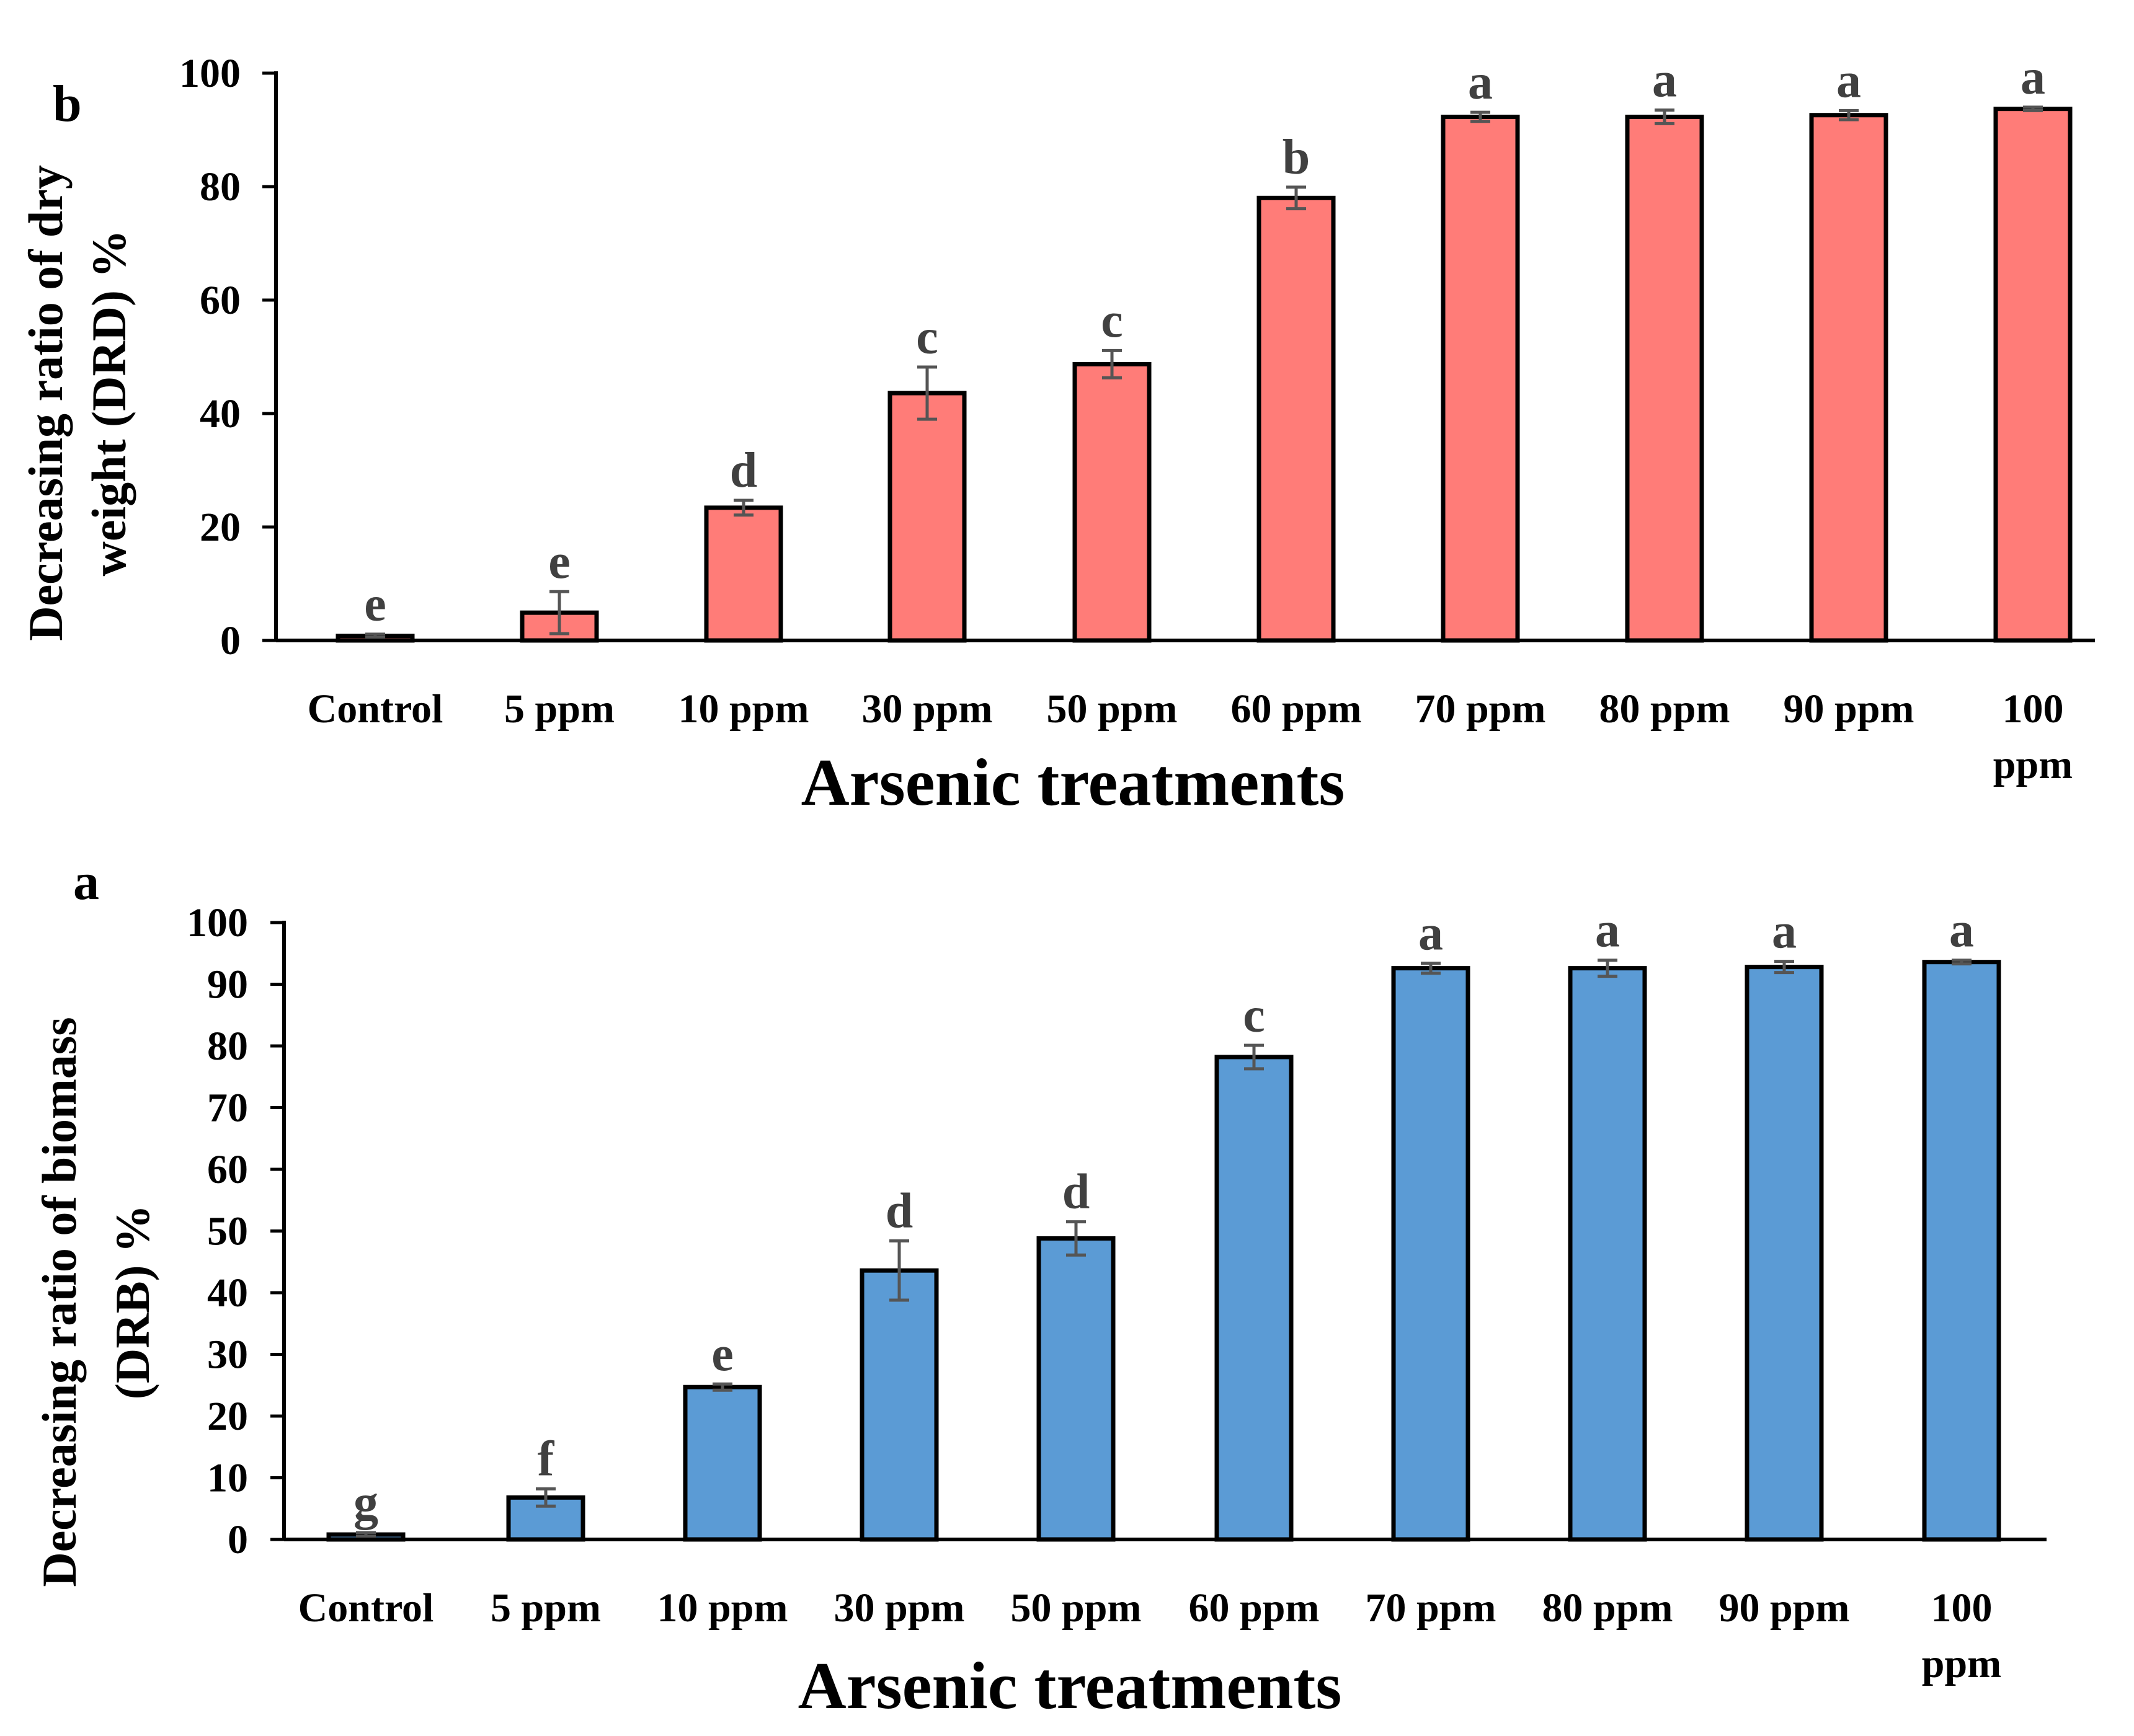 The height and width of the screenshot is (1736, 2134). Describe the element at coordinates (46, 403) in the screenshot. I see `y-axis-title-line-1: Decreasing ratio of dry` at that location.